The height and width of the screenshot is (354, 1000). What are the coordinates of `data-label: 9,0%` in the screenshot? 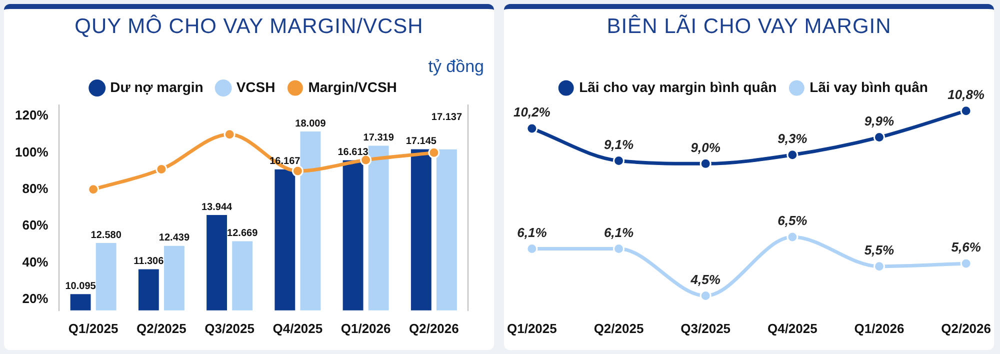 It's located at (705, 147).